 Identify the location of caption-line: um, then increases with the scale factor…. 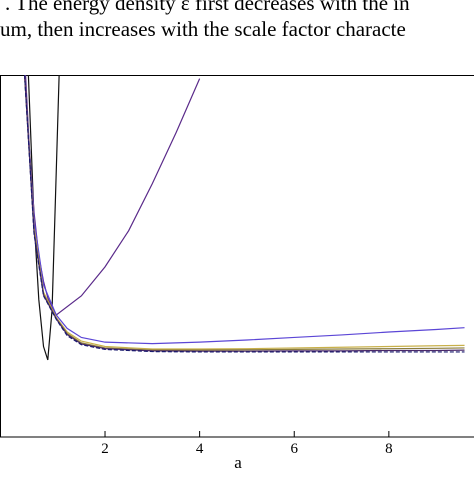
(203, 29).